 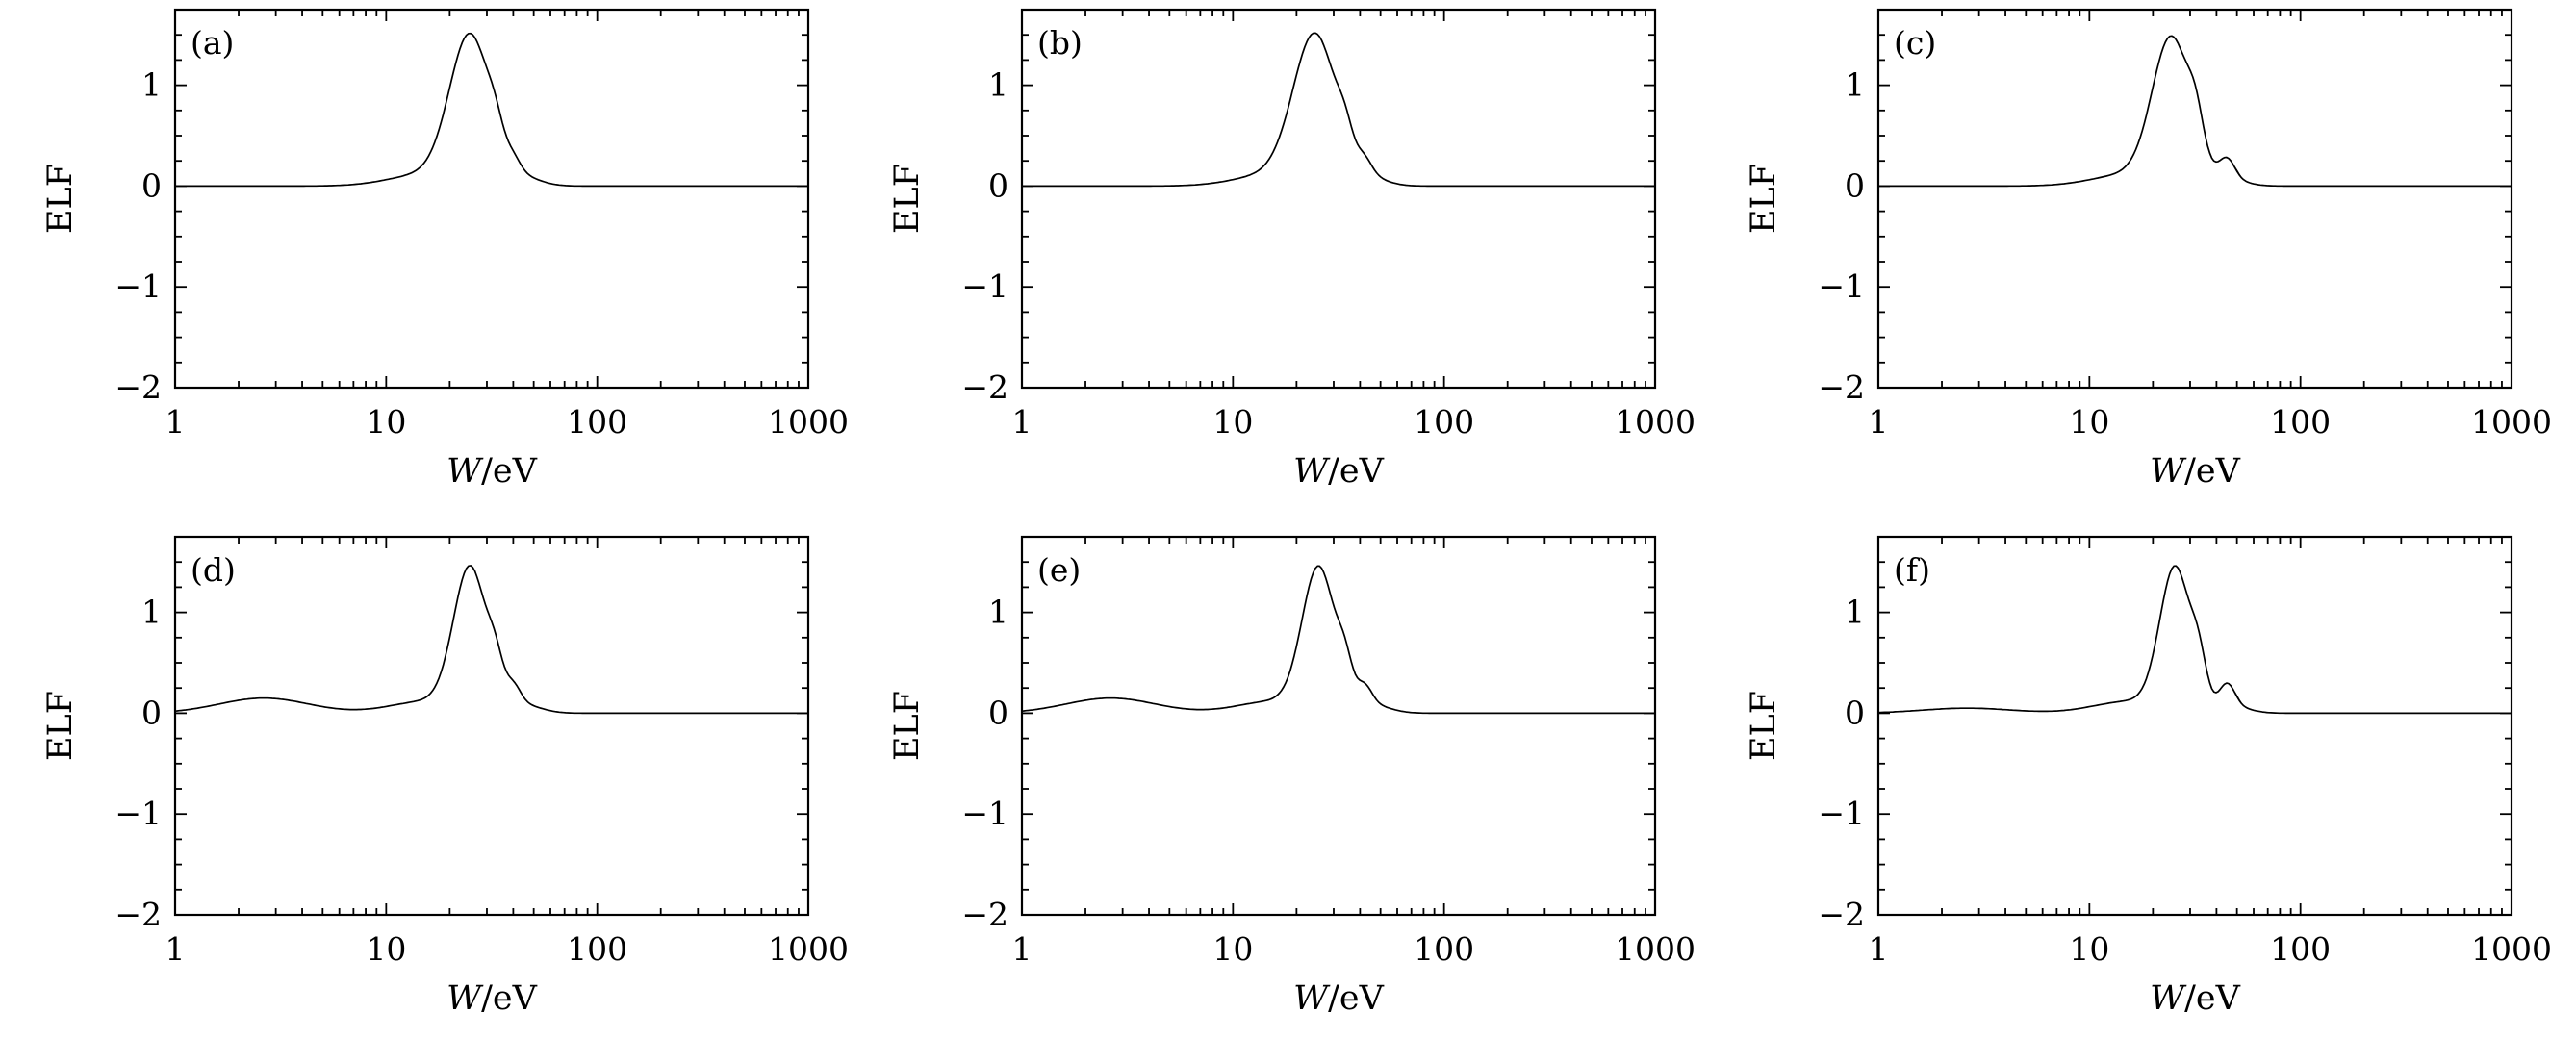 I want to click on panel-e: 1 10 100 1000 −2 −1 0 1 W/eV ELF (e), so click(x=1292, y=776).